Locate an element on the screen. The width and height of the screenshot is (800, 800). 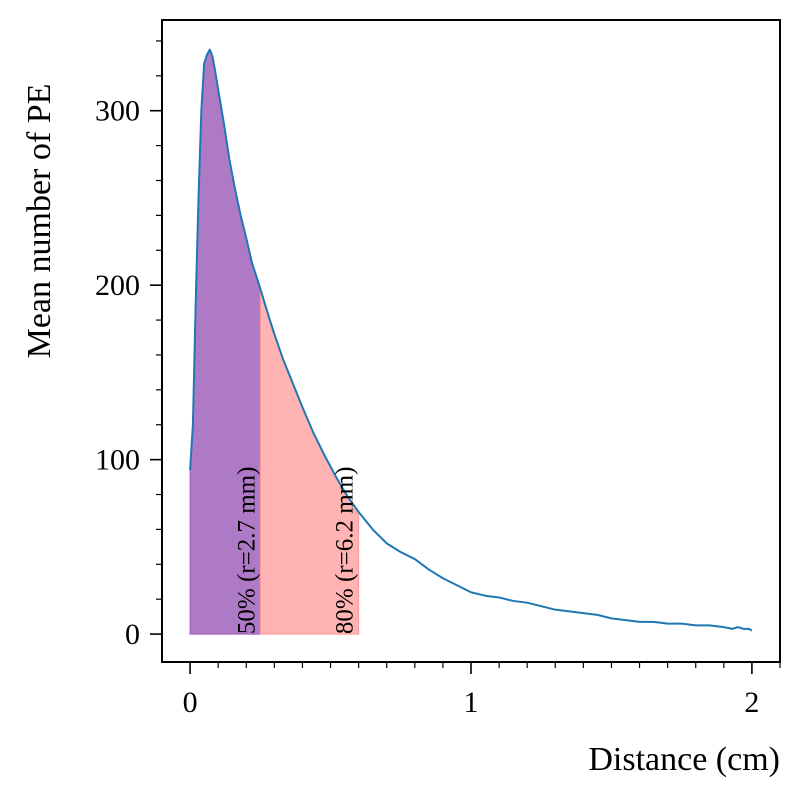
x-tick-label: 1 is located at coordinates (471, 702).